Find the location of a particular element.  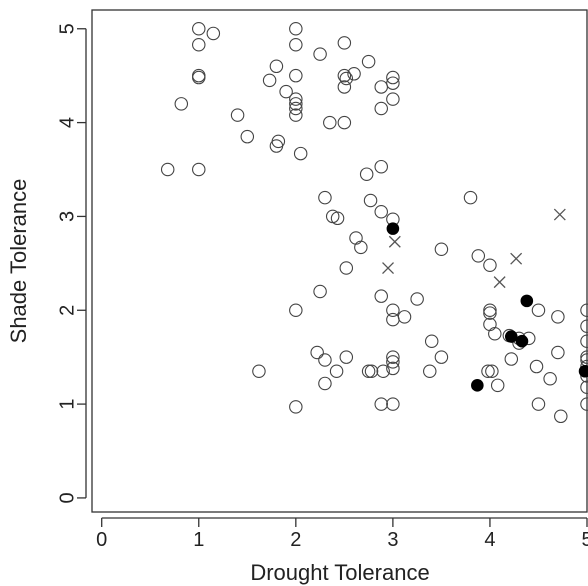

x-tick-label: 3 is located at coordinates (392, 540).